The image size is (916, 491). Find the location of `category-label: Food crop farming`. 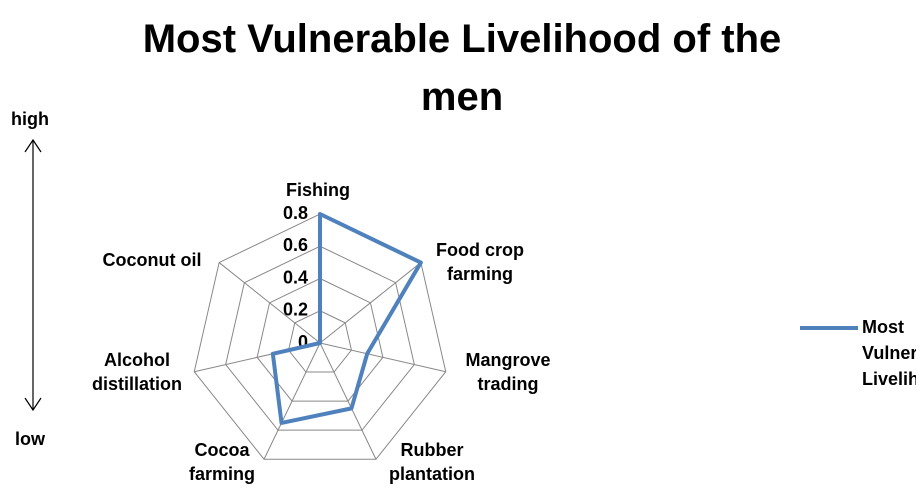

category-label: Food crop farming is located at coordinates (480, 262).